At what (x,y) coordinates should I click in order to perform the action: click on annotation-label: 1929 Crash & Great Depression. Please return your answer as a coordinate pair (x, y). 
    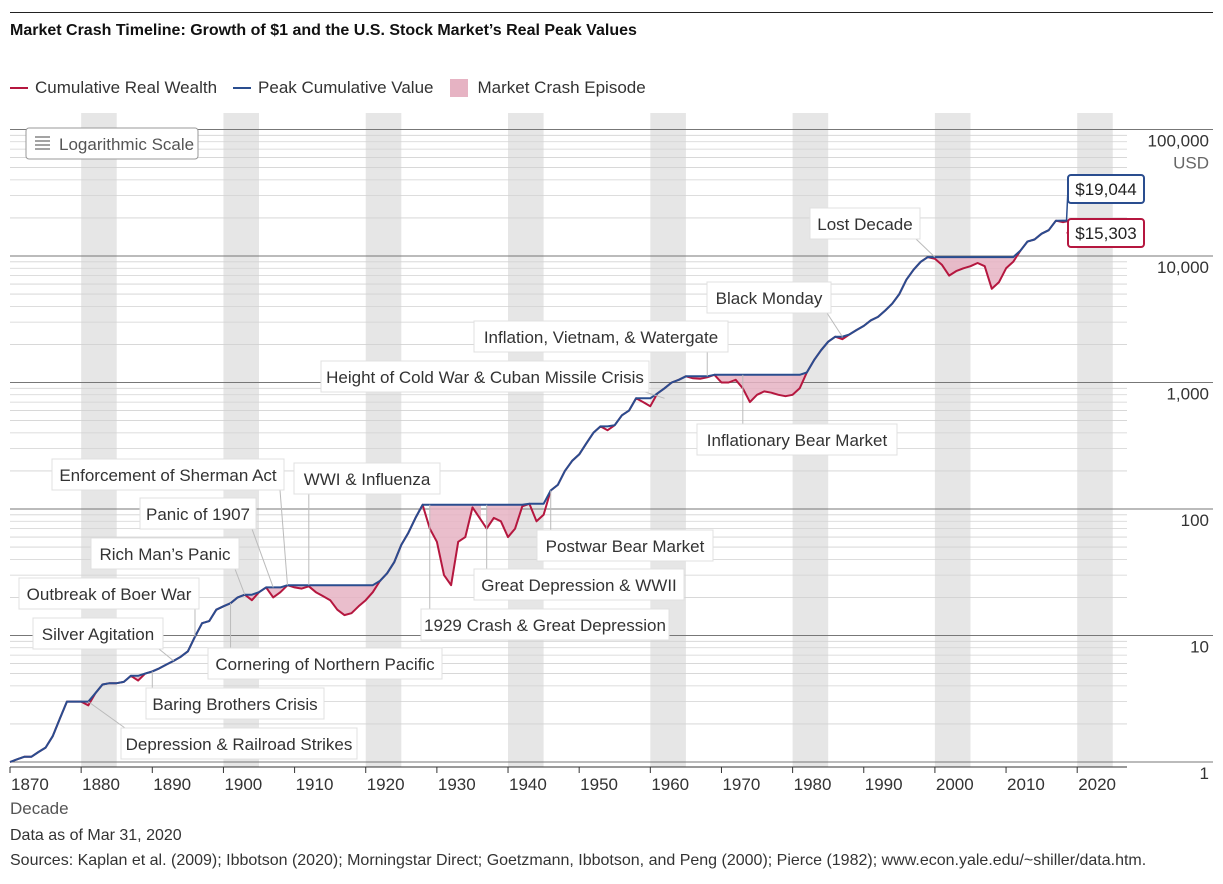
    Looking at the image, I should click on (545, 625).